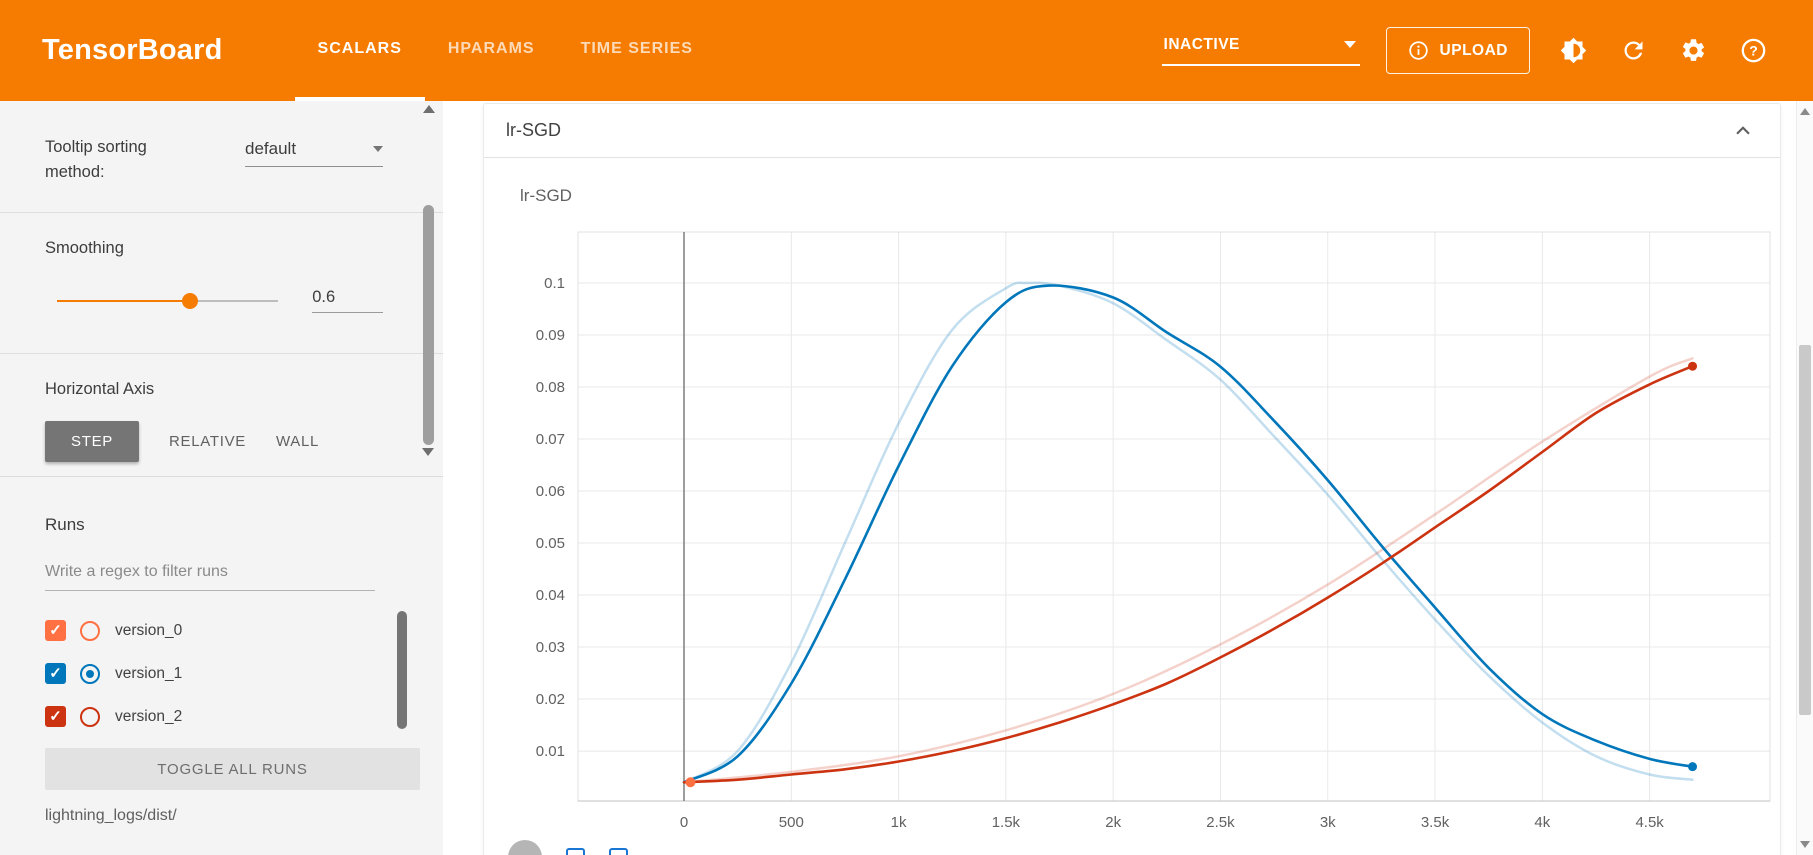 The image size is (1813, 855). What do you see at coordinates (1473, 50) in the screenshot?
I see `upload-button-label: UPLOAD` at bounding box center [1473, 50].